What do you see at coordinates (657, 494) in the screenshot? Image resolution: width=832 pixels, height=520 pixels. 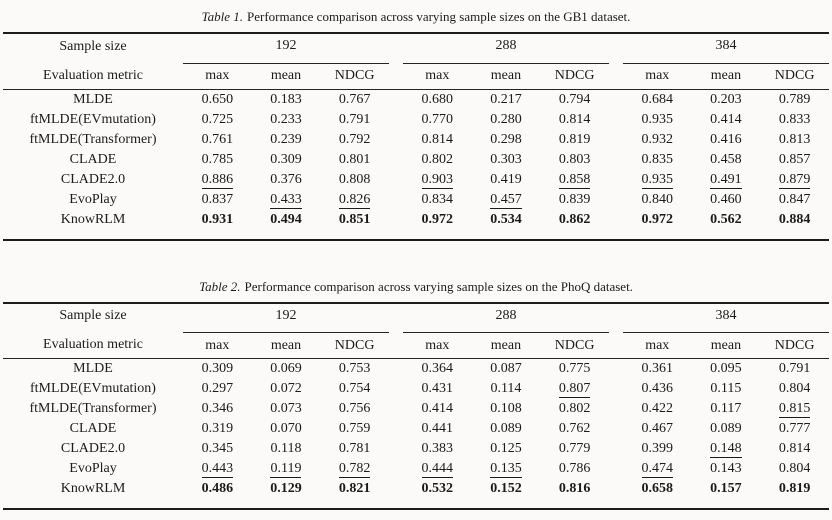 I see `metric-value: 0.658` at bounding box center [657, 494].